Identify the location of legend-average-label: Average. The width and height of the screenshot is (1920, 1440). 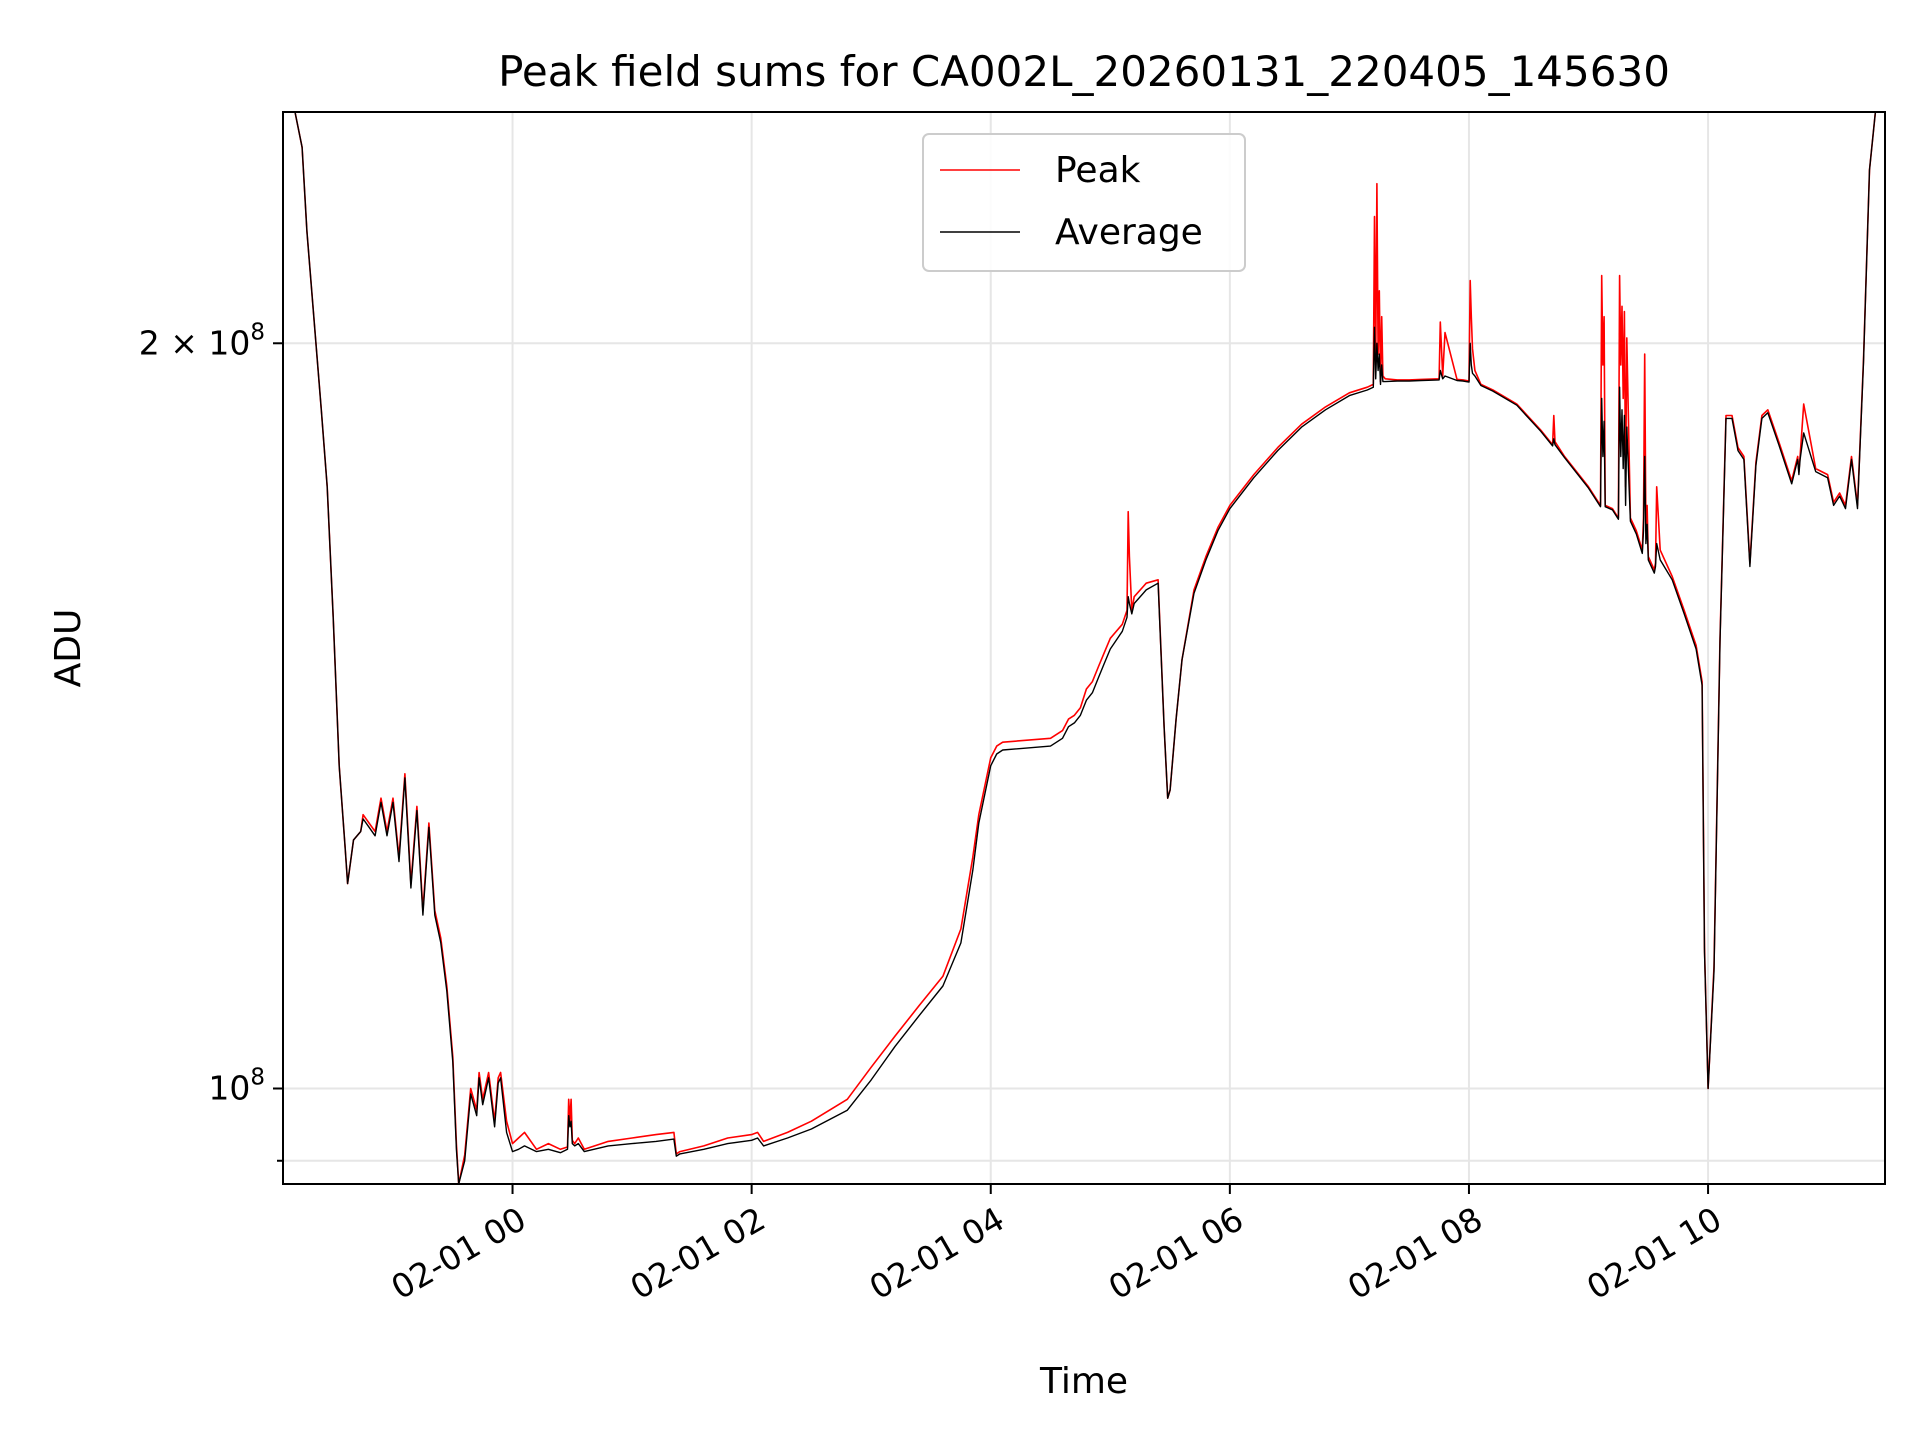
(1129, 232).